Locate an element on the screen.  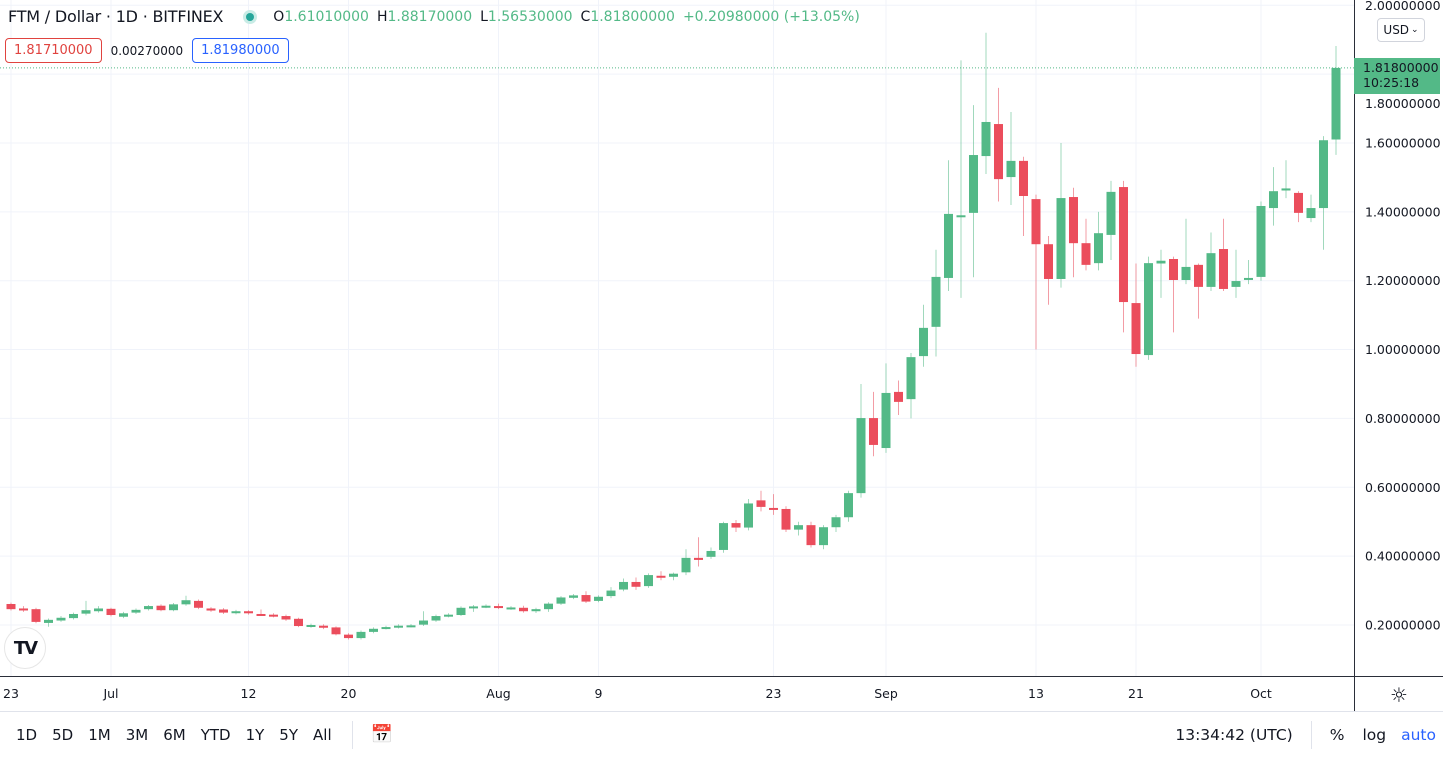
time-tick-label: 21 is located at coordinates (1136, 693).